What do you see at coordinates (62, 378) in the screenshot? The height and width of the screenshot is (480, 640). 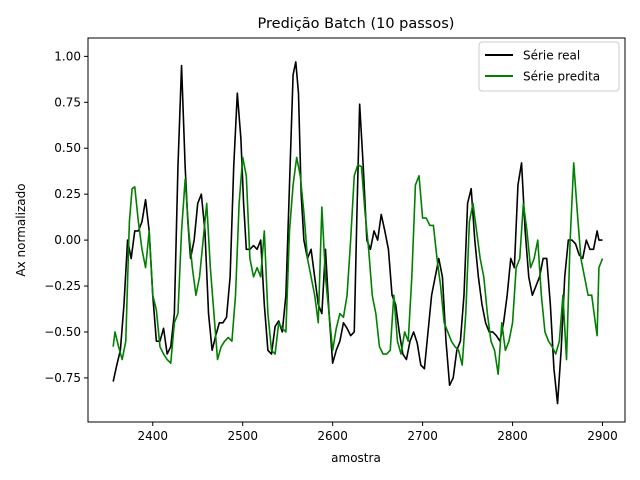 I see `y-tick-label: −0.75` at bounding box center [62, 378].